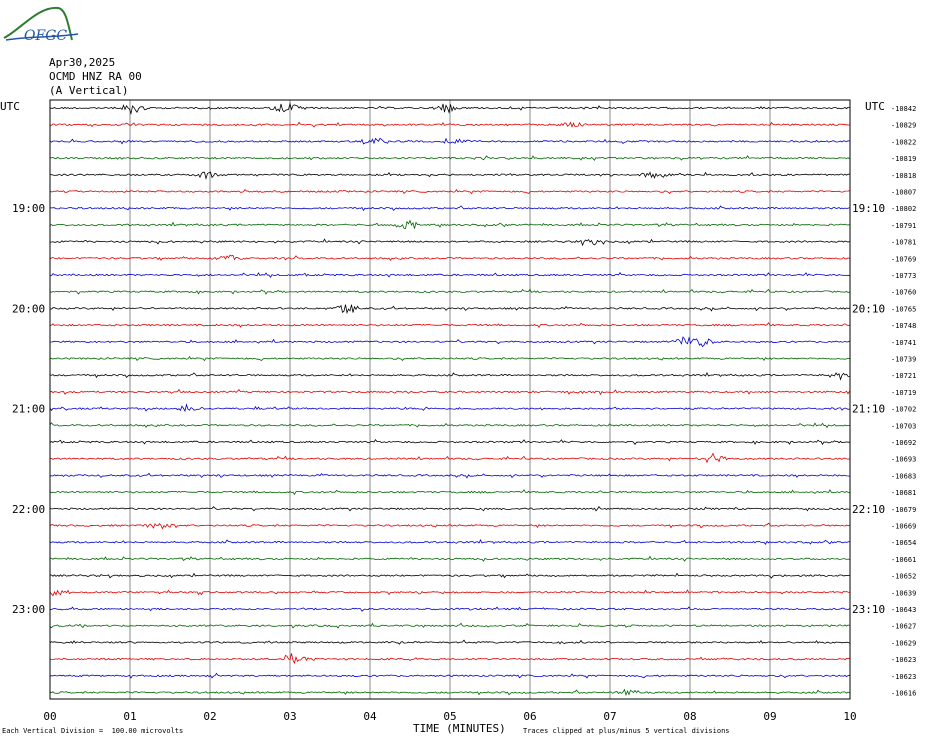  I want to click on trace-offset-label: -10721, so click(903, 376).